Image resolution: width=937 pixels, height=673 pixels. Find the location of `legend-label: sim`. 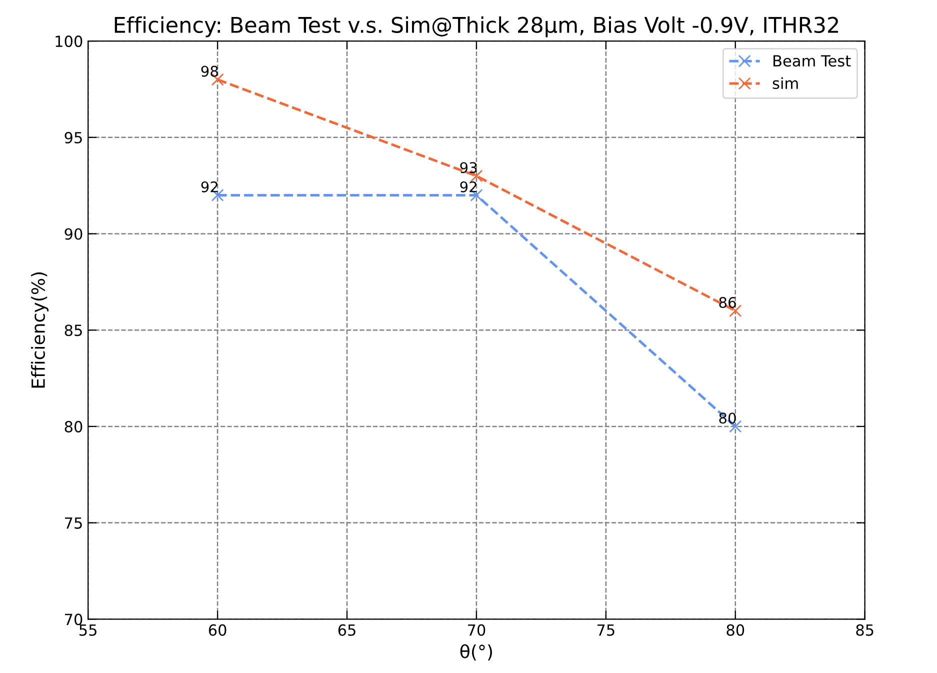

legend-label: sim is located at coordinates (785, 83).